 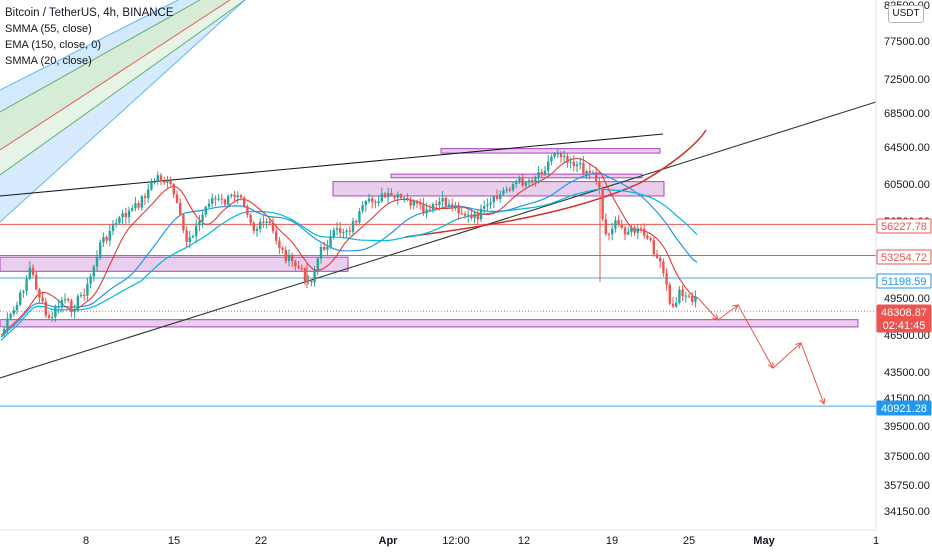 What do you see at coordinates (906, 14) in the screenshot?
I see `currency-label: USDT` at bounding box center [906, 14].